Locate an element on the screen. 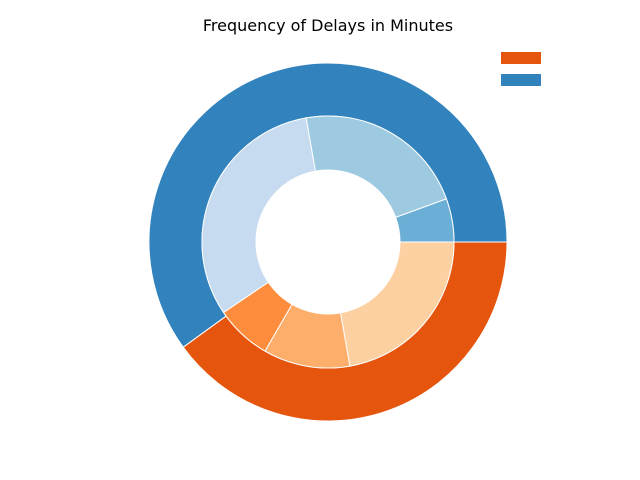  chart-title: Frequency of Delays in Minutes is located at coordinates (328, 25).